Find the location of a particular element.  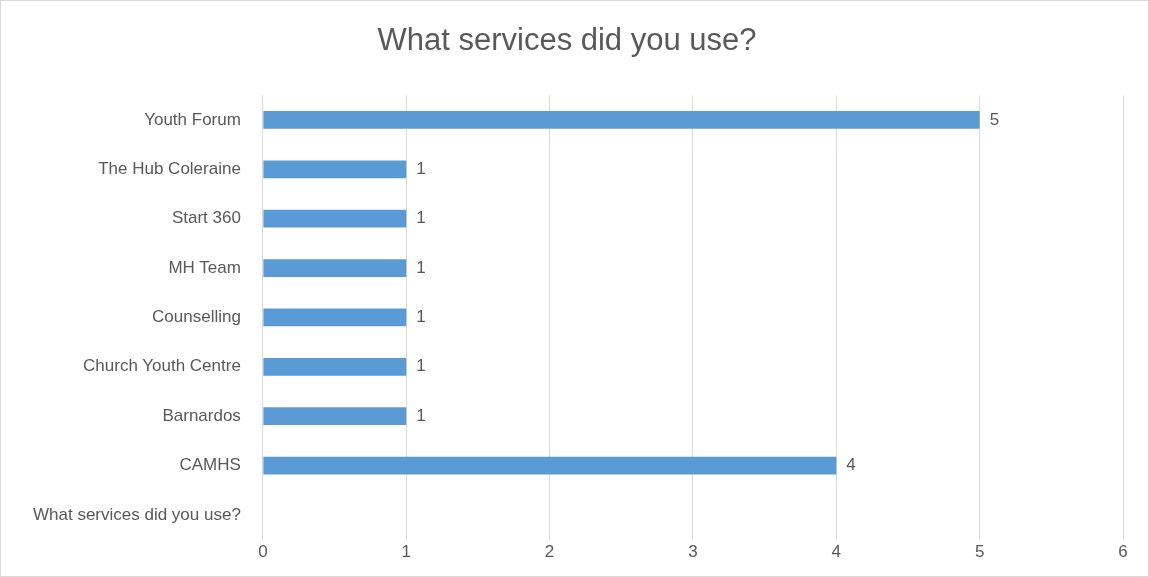

y-tick-label: CAMHS is located at coordinates (210, 465).